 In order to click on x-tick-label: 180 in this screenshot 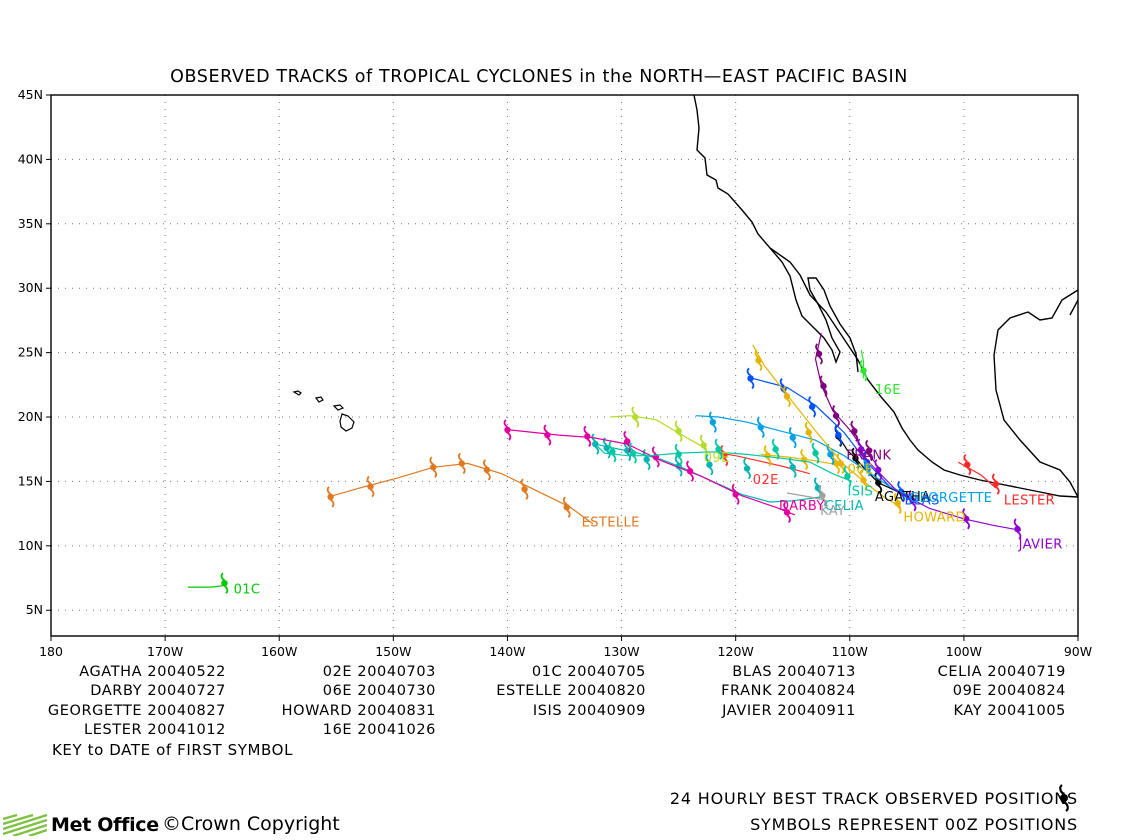, I will do `click(51, 651)`.